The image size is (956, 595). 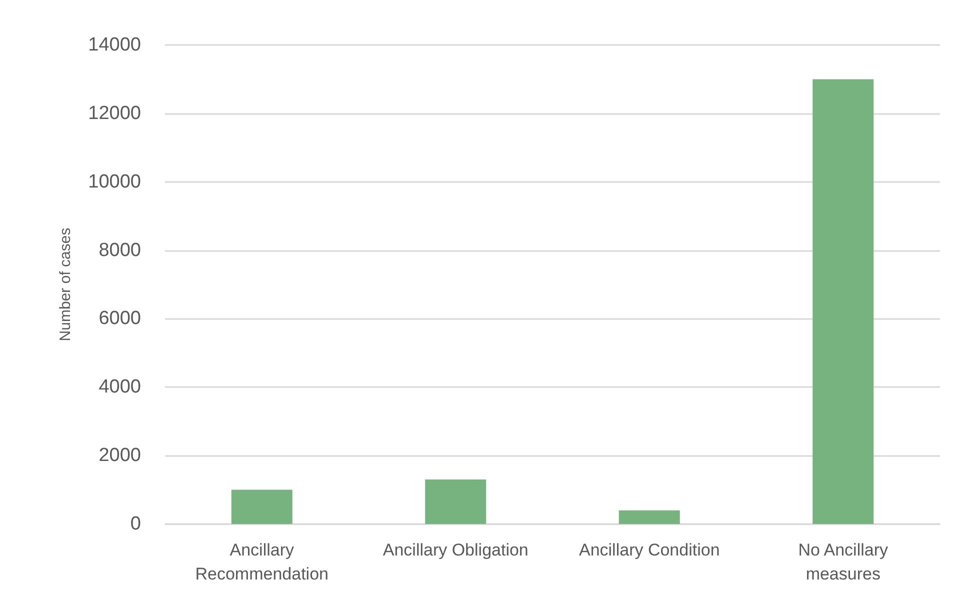 I want to click on y-tick-label: 12000, so click(x=114, y=113).